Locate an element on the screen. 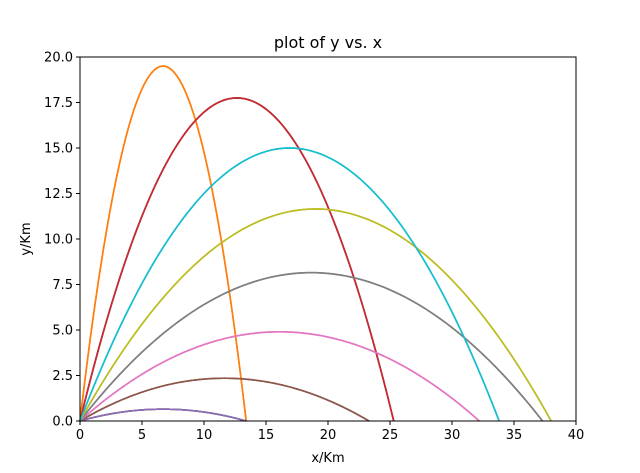 Image resolution: width=640 pixels, height=473 pixels. y-tick-label: 20.0 is located at coordinates (58, 58).